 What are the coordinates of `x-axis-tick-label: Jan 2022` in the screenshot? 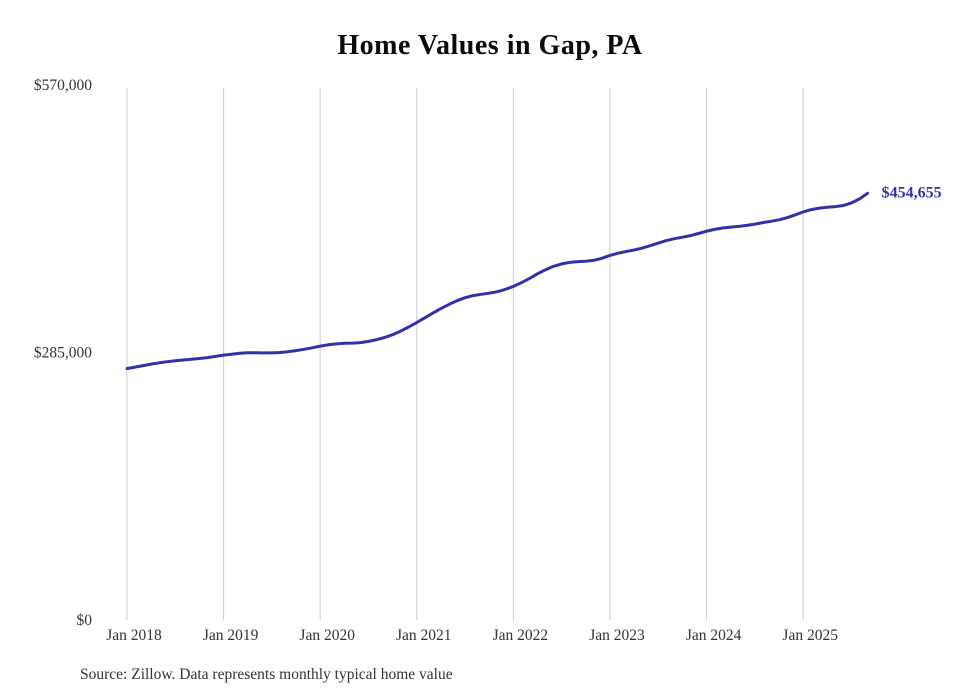 It's located at (521, 635).